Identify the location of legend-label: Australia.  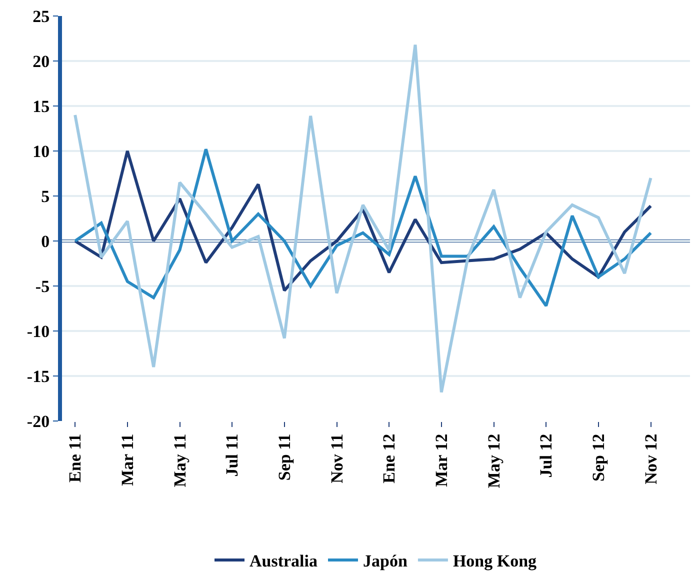
(284, 561).